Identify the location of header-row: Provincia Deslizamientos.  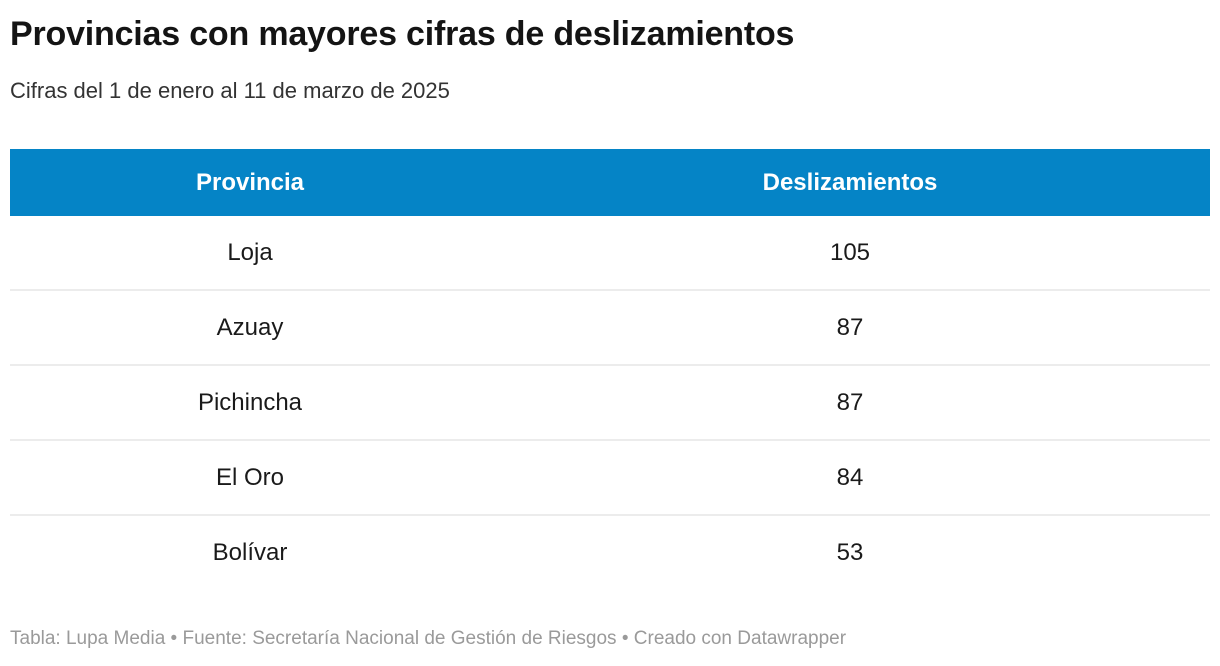
(610, 182).